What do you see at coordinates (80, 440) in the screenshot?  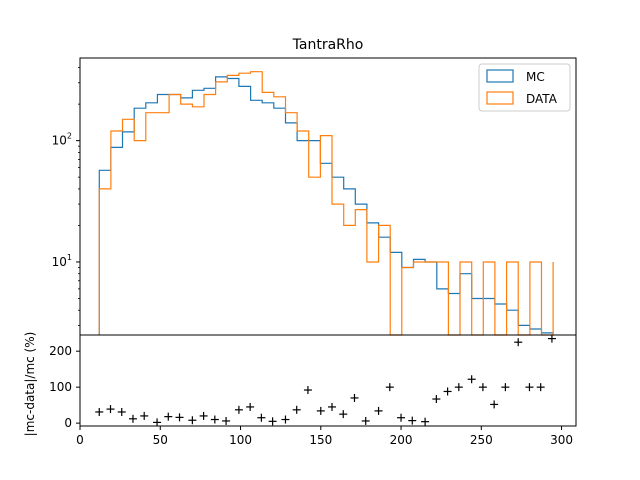 I see `x-tick-label: 0` at bounding box center [80, 440].